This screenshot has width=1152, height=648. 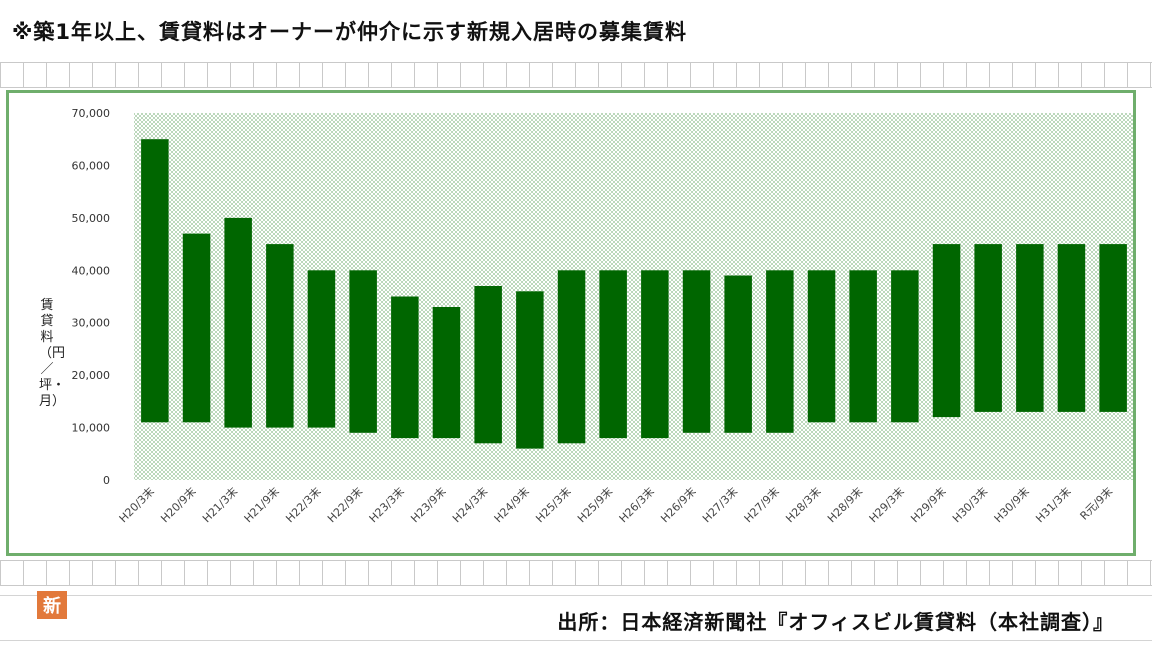 What do you see at coordinates (803, 504) in the screenshot?
I see `x-tick-label: H28/3末` at bounding box center [803, 504].